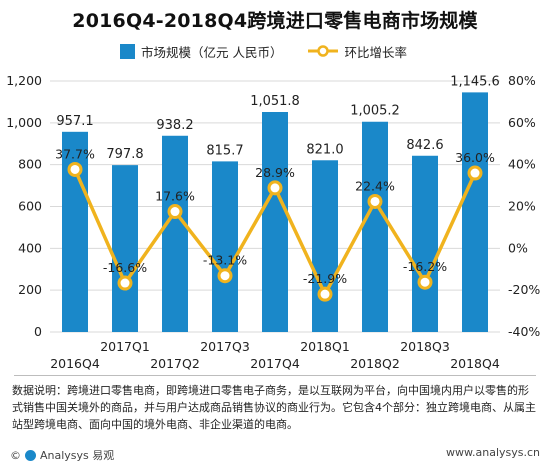  Describe the element at coordinates (175, 196) in the screenshot. I see `growth-rate-label: 17.6%` at that location.